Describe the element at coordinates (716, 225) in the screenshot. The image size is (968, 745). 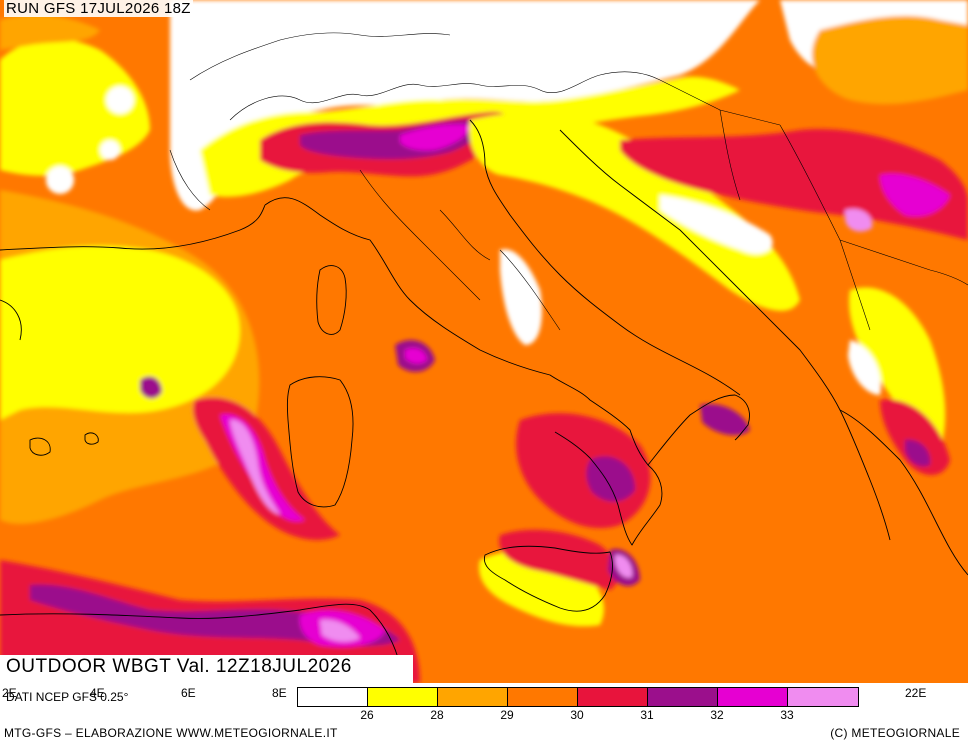
I see `wbgt-field-white-adriatic` at that location.